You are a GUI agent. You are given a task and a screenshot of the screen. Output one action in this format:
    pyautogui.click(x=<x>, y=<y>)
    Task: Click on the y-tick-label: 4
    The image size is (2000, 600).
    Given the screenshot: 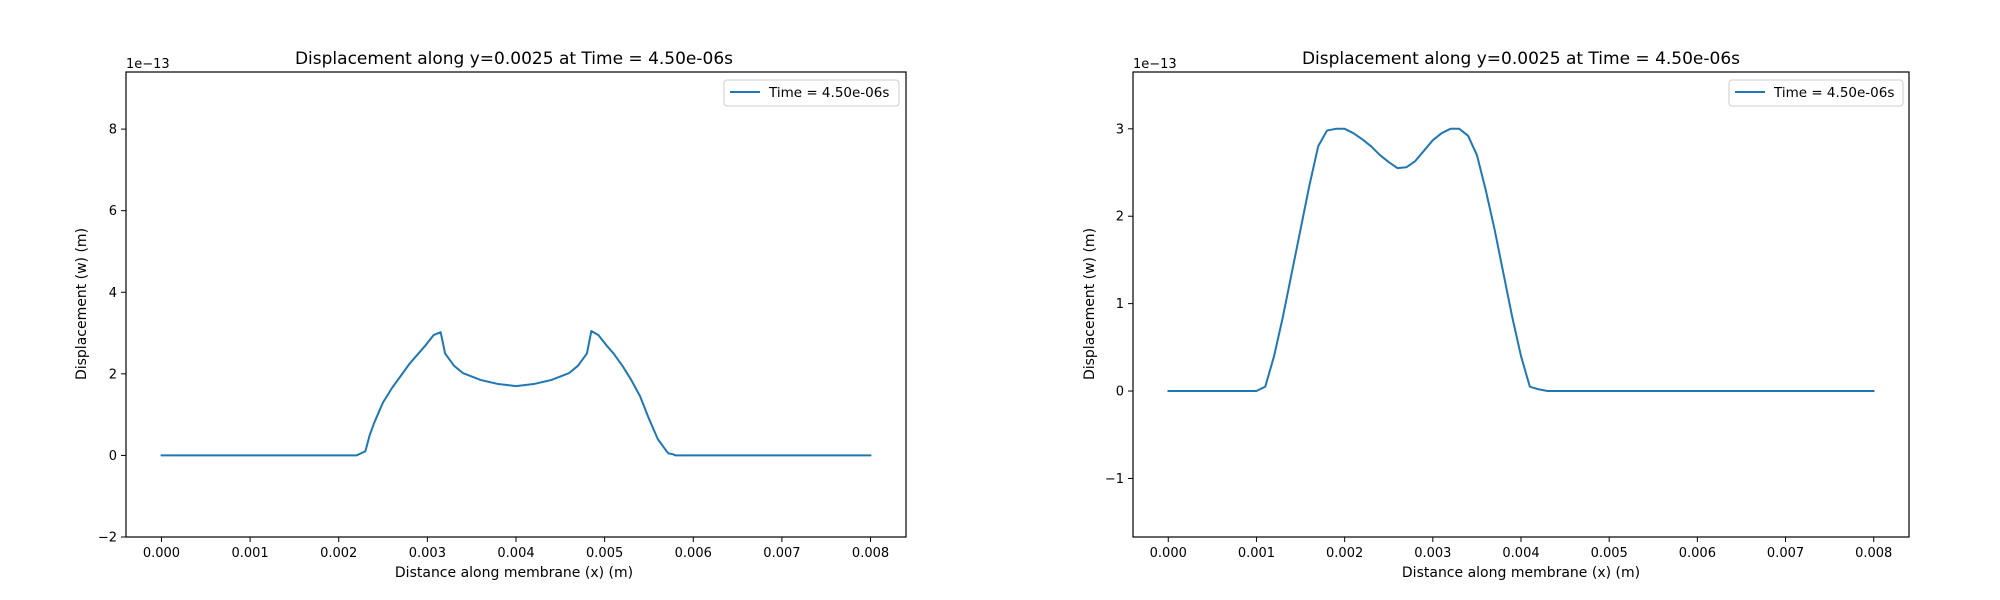 What is the action you would take?
    pyautogui.click(x=113, y=293)
    